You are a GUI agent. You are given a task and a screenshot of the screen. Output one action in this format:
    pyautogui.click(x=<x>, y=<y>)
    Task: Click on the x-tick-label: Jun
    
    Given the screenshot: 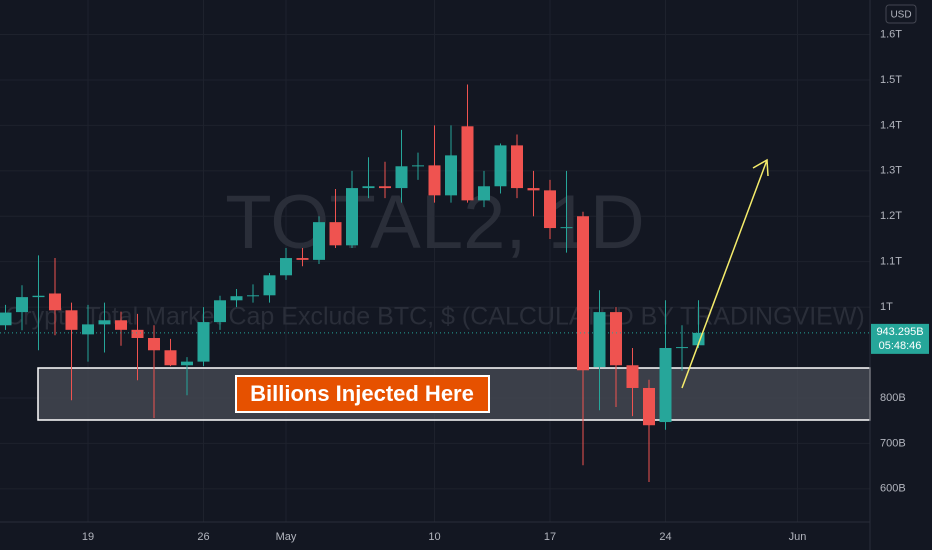 What is the action you would take?
    pyautogui.click(x=798, y=537)
    